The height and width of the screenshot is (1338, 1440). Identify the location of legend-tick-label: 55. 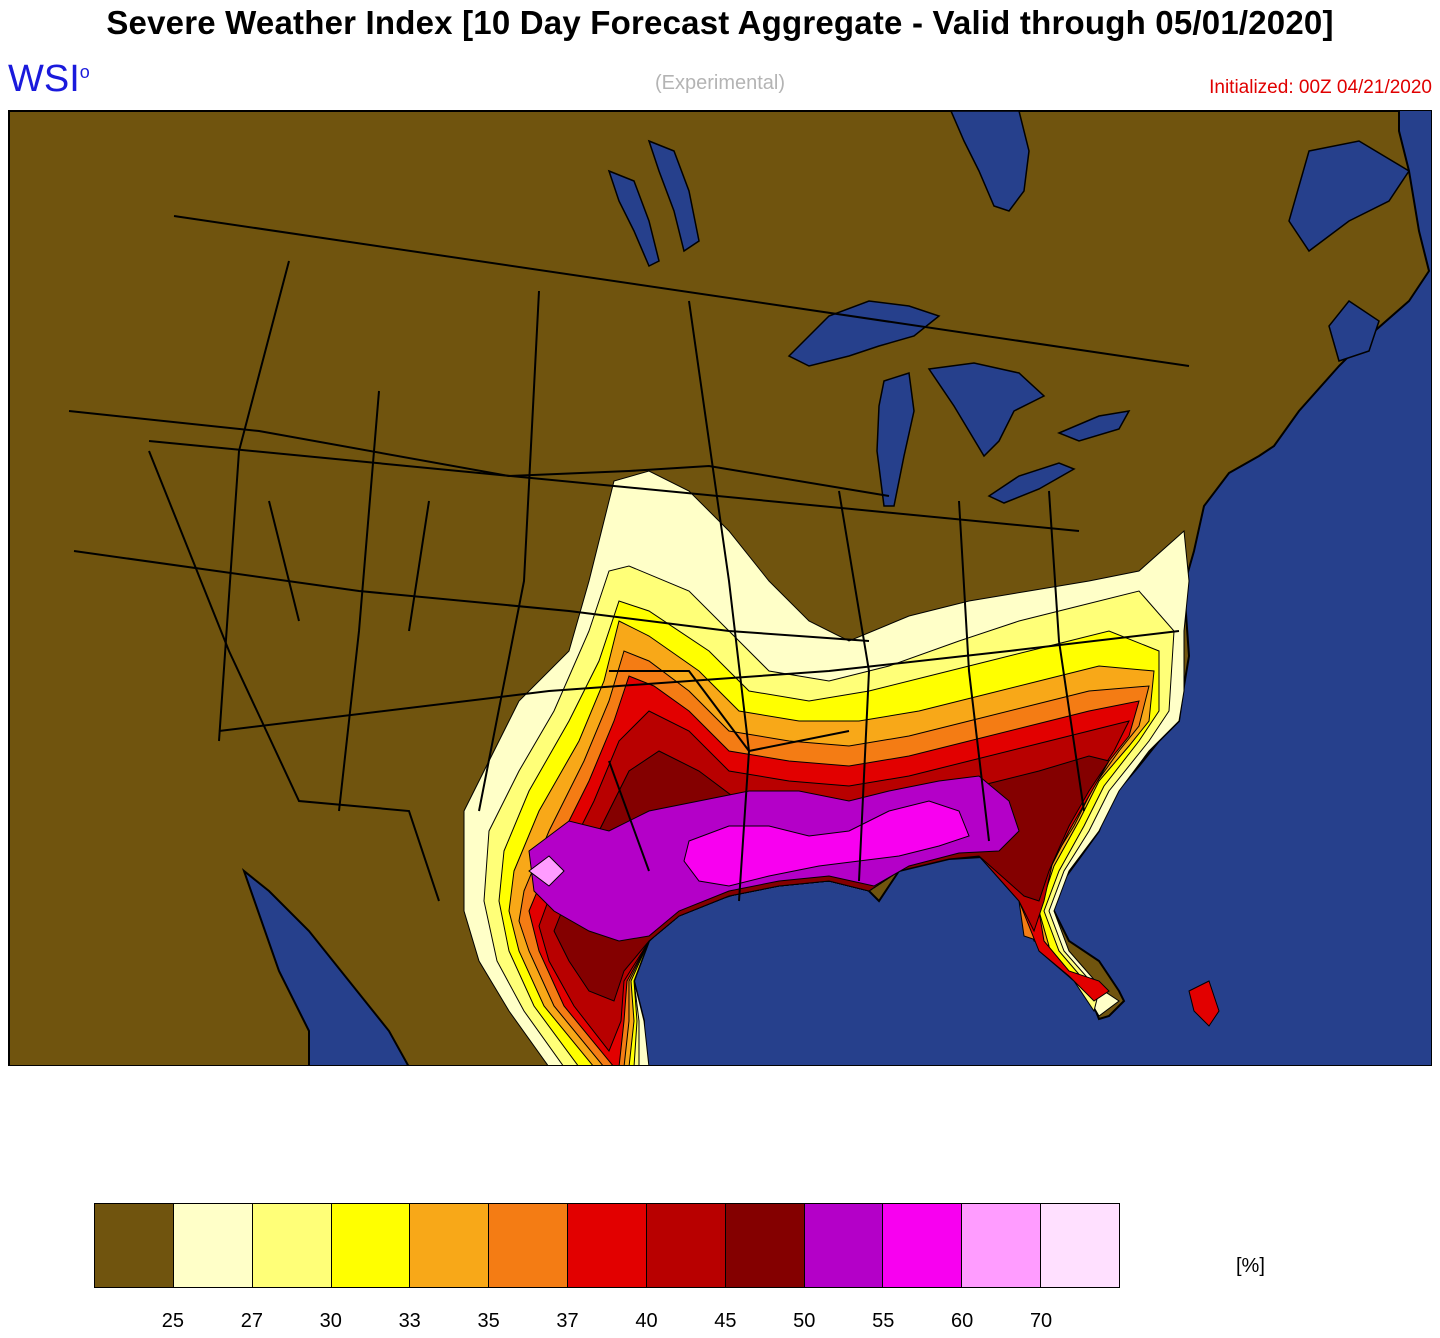
(883, 1321).